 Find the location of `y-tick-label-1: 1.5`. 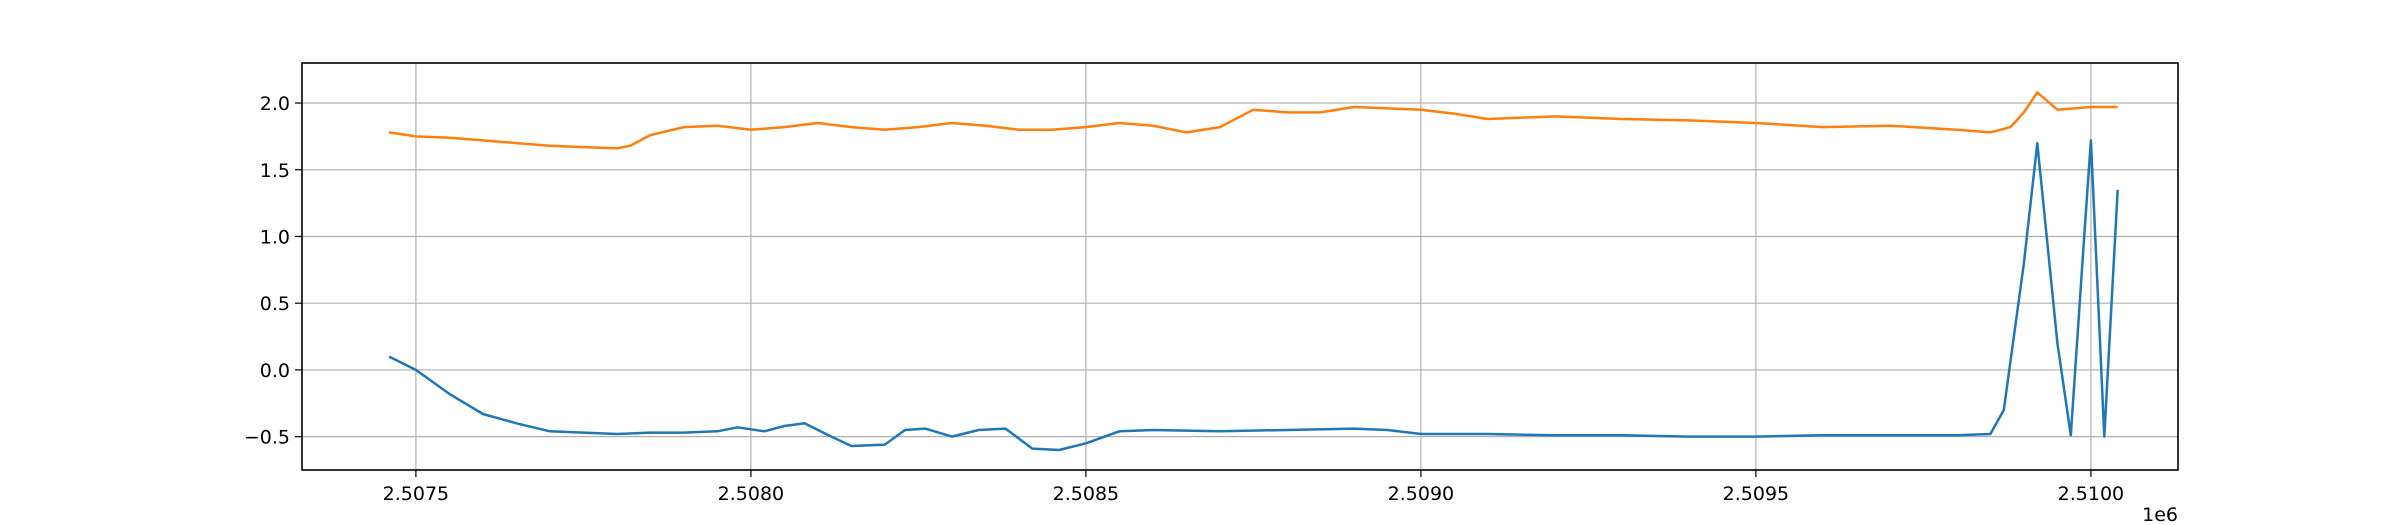

y-tick-label-1: 1.5 is located at coordinates (275, 171).